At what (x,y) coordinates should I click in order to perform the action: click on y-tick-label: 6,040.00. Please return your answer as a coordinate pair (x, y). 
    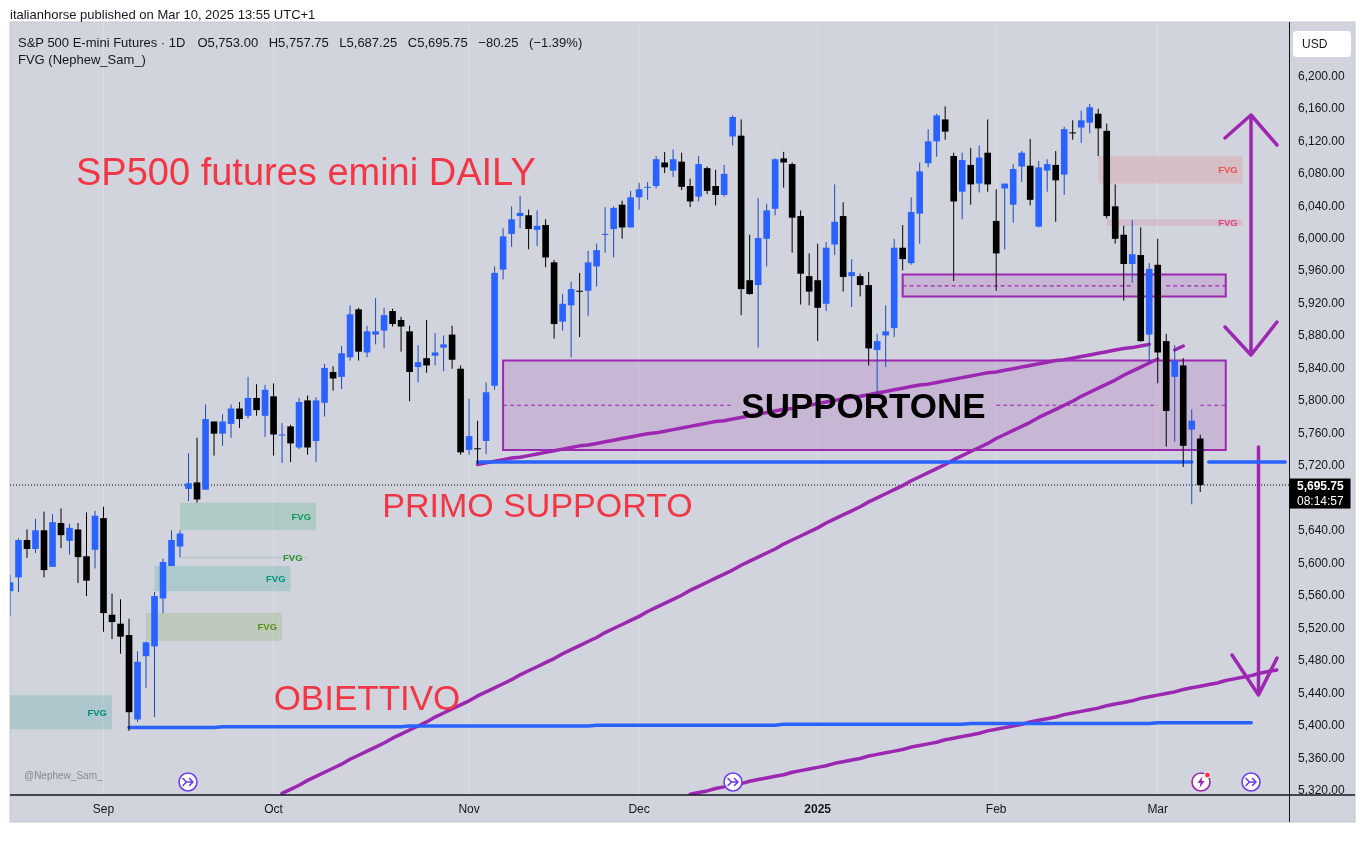
    Looking at the image, I should click on (1322, 205).